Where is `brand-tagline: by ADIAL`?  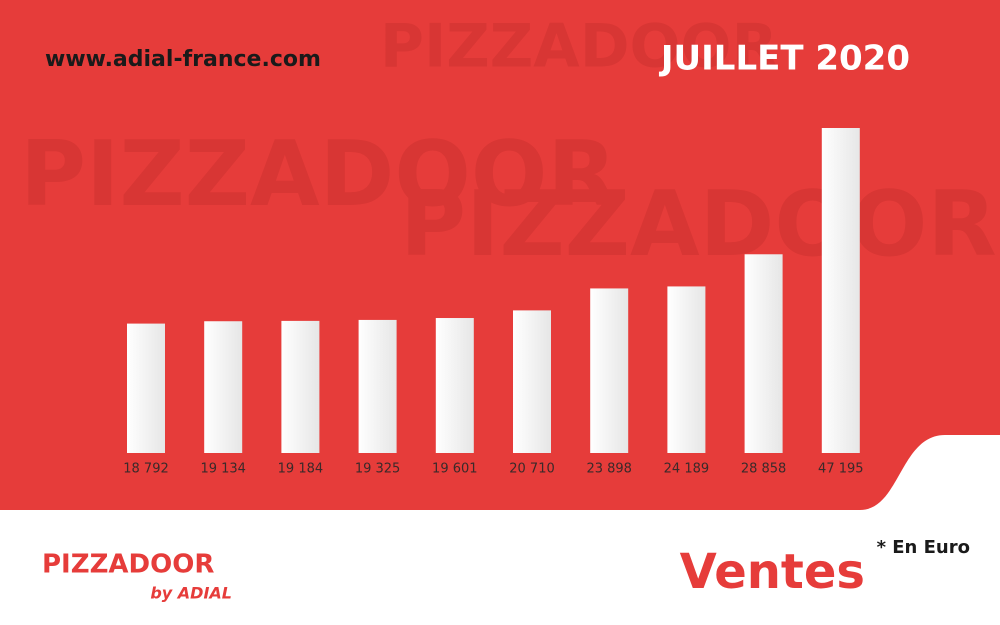 brand-tagline: by ADIAL is located at coordinates (191, 593).